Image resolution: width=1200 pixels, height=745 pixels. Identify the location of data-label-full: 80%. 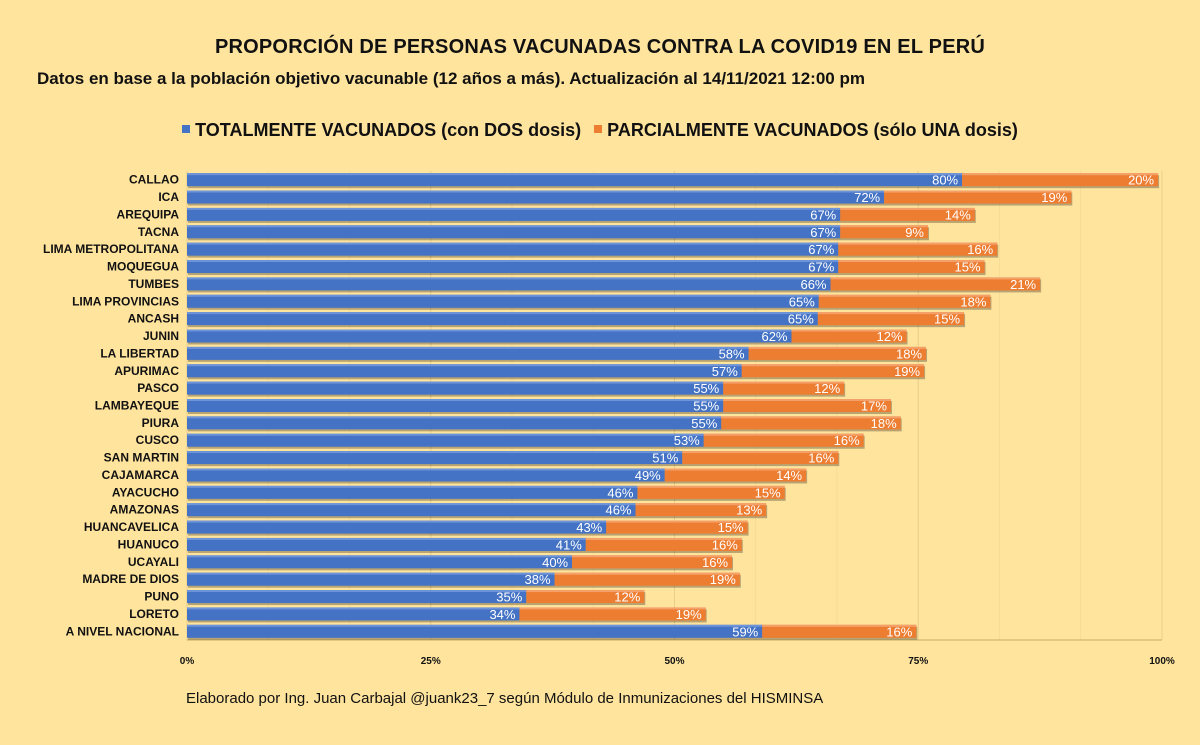
(945, 180).